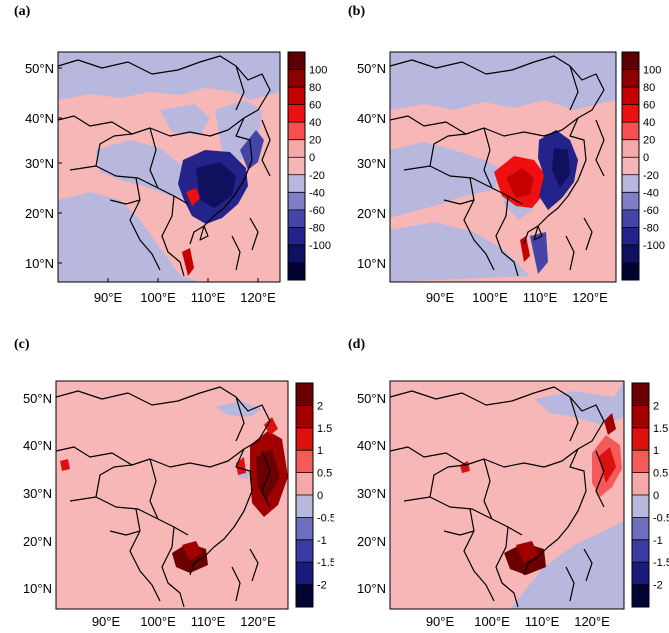  Describe the element at coordinates (185, 297) in the screenshot. I see `lon-ticks: 90°E 100°E 110°E 120°E` at that location.